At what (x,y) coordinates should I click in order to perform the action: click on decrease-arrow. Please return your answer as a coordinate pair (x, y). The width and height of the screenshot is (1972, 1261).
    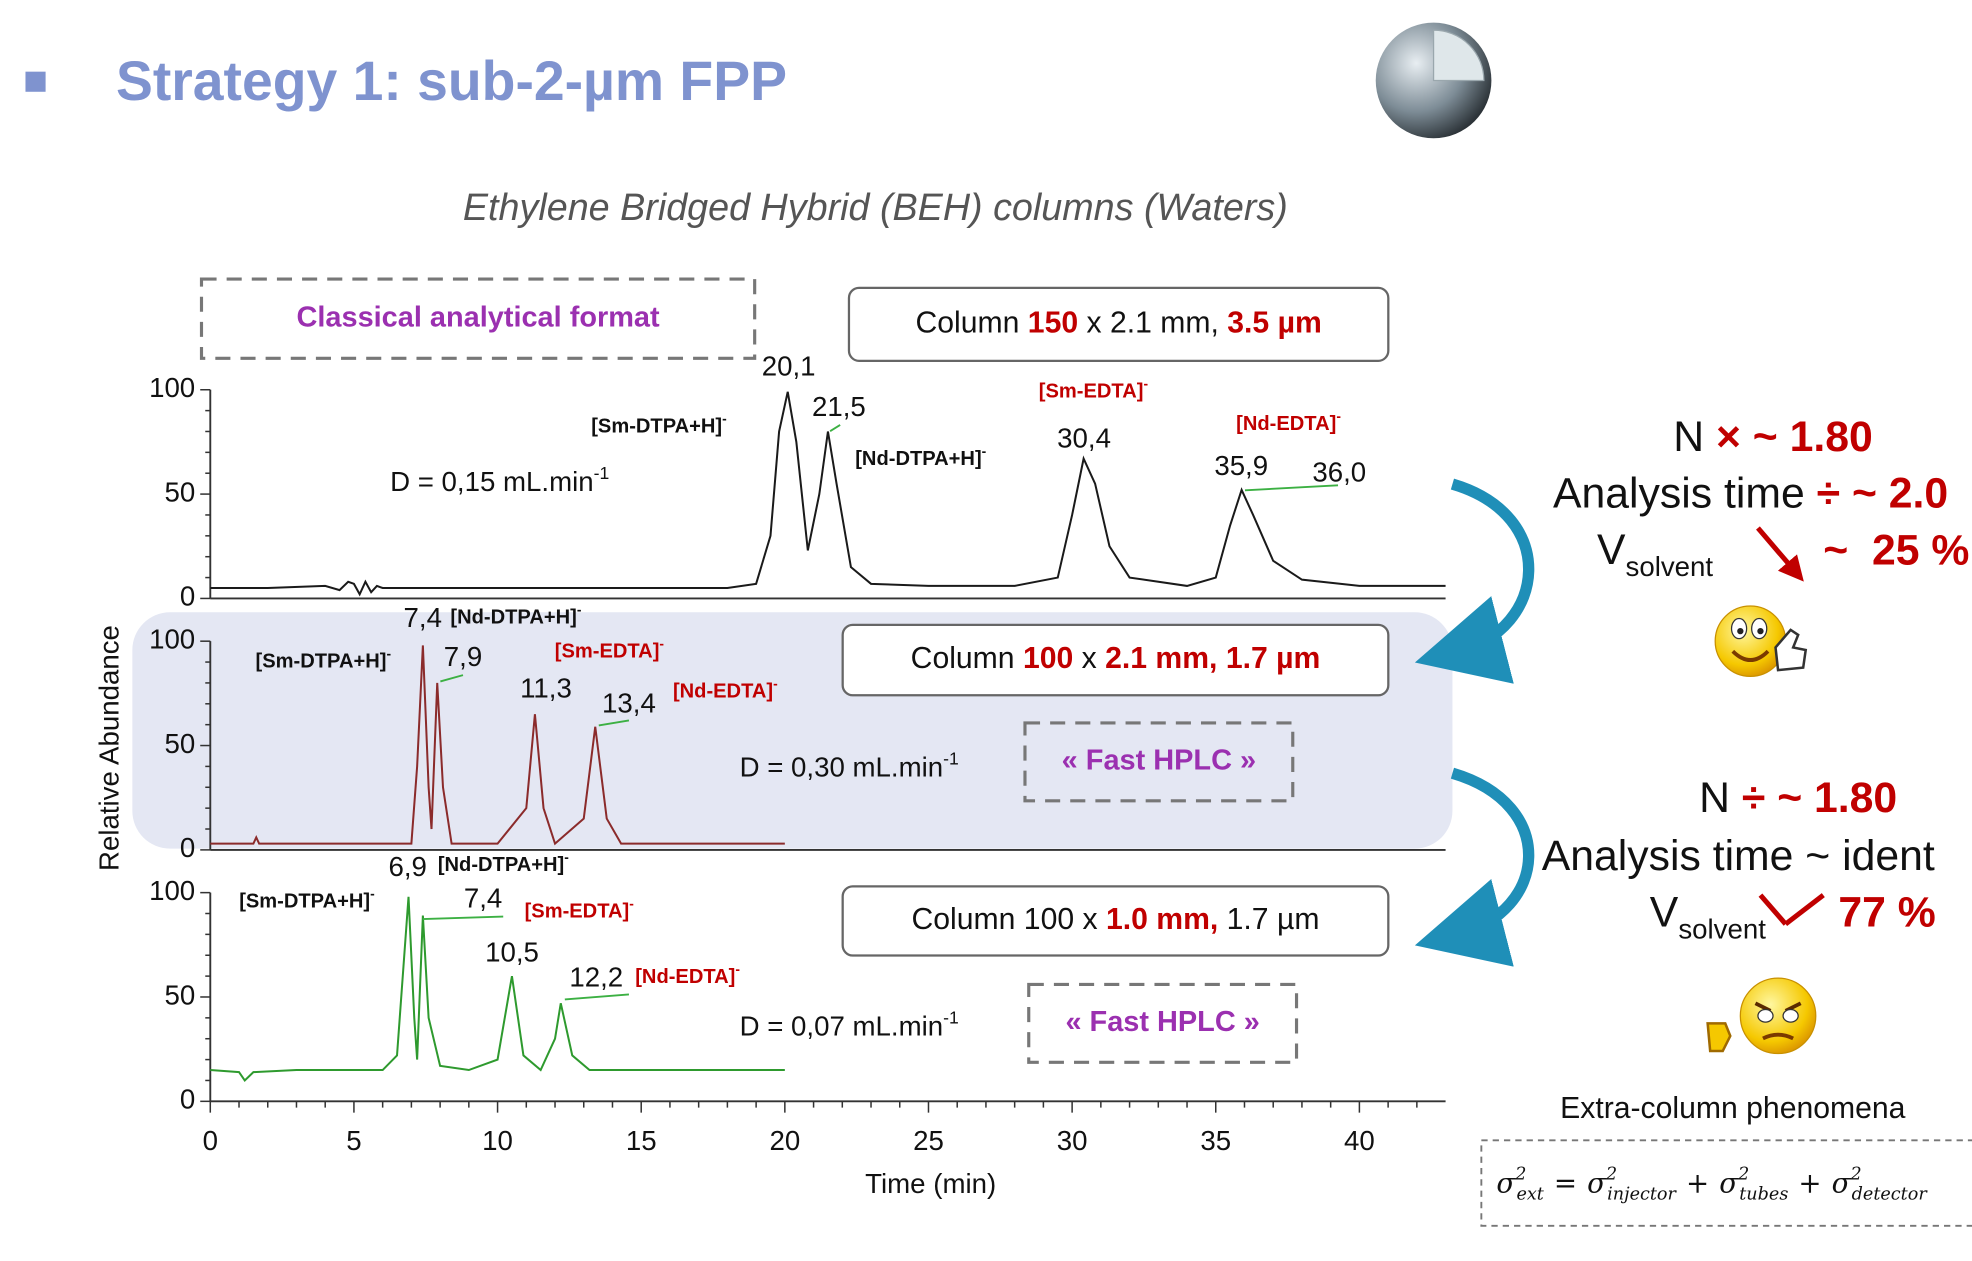
    Looking at the image, I should click on (1804, 910).